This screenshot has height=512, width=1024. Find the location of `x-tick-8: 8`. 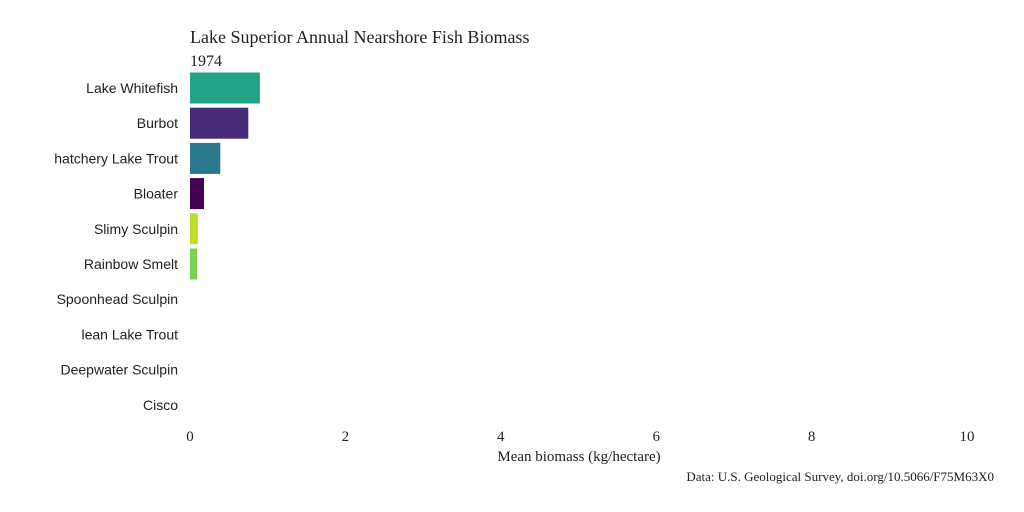

x-tick-8: 8 is located at coordinates (812, 437).